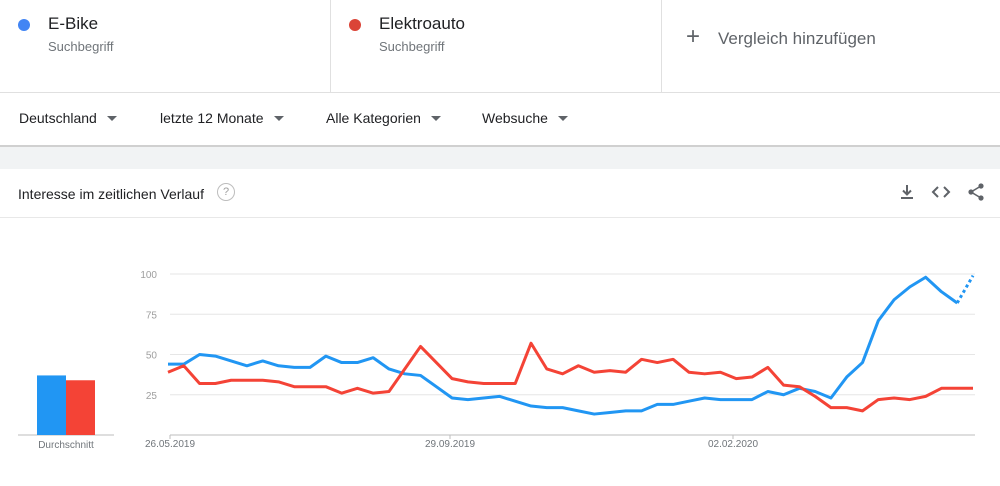 The height and width of the screenshot is (486, 1000). I want to click on y-tick-label: 50, so click(152, 356).